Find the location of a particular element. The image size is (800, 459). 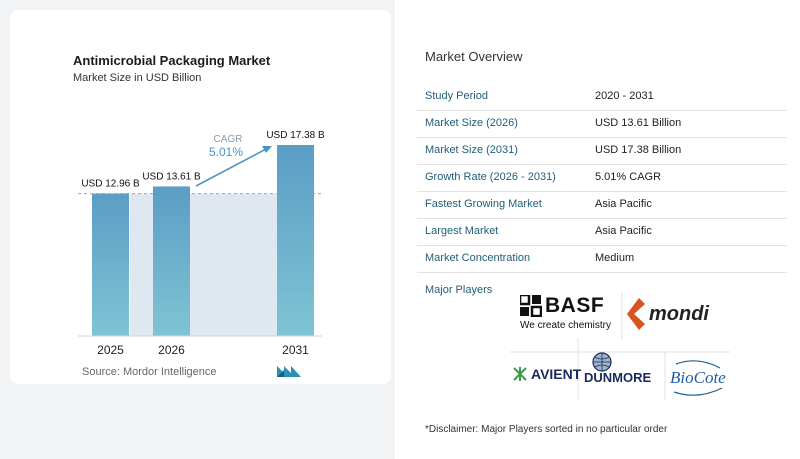

overview-row: Market Size (2031) USD 17.38 Billion is located at coordinates (602, 151).